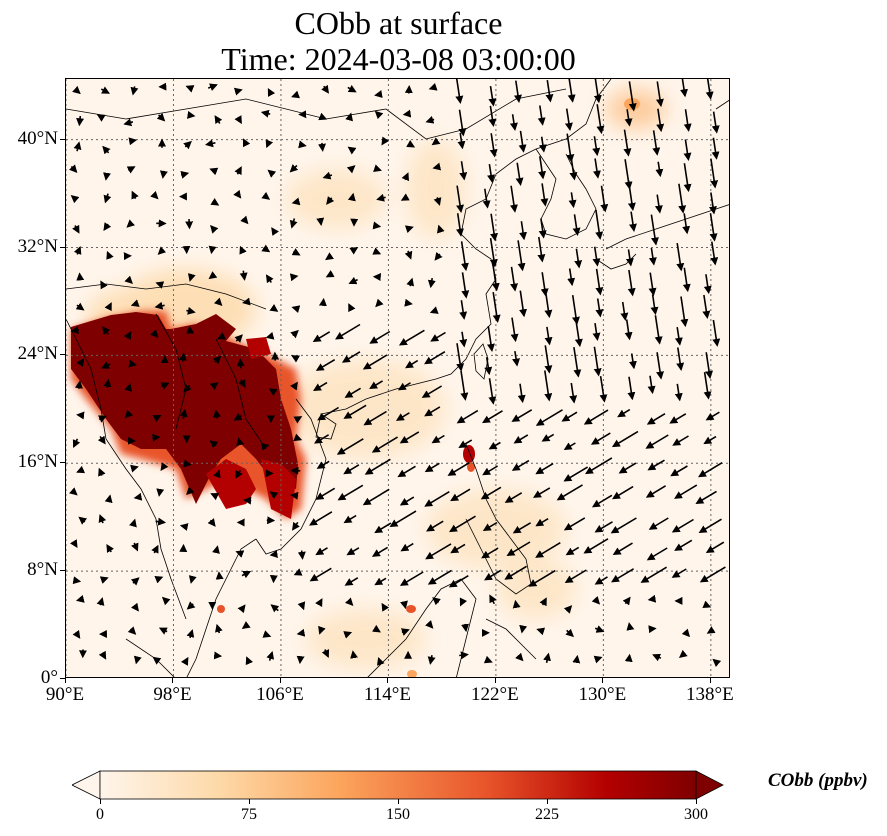 Image resolution: width=887 pixels, height=836 pixels. What do you see at coordinates (398, 59) in the screenshot?
I see `map-title-time: Time: 2024-03-08 03:00:00` at bounding box center [398, 59].